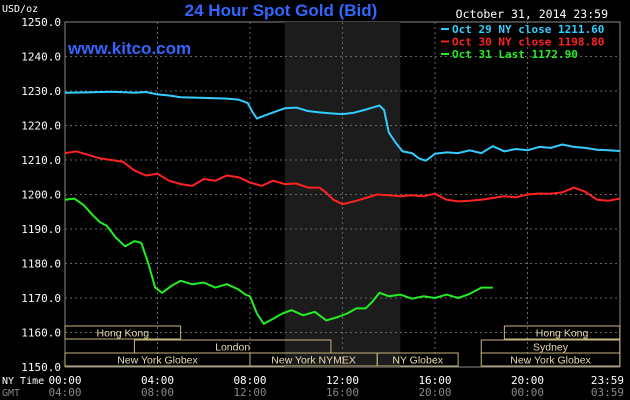  I want to click on x-tick-label-ny: 00:00, so click(64, 380).